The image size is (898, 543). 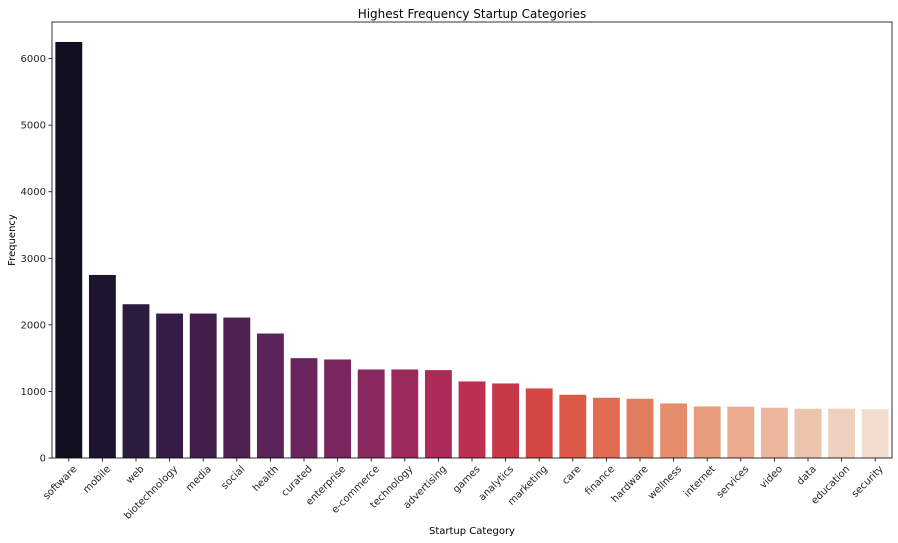 What do you see at coordinates (438, 414) in the screenshot?
I see `bar-advertising` at bounding box center [438, 414].